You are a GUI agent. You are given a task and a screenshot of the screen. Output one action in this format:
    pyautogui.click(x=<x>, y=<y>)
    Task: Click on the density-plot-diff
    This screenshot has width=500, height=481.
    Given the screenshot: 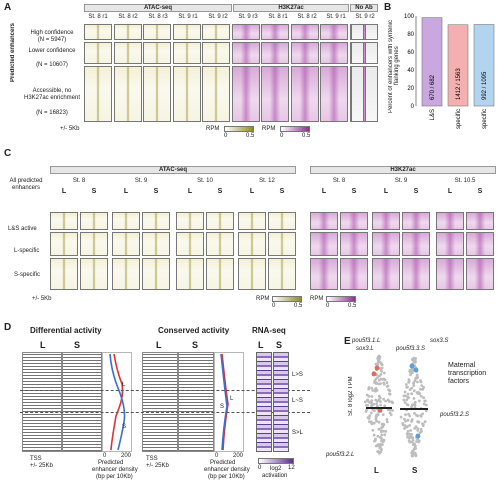 What is the action you would take?
    pyautogui.click(x=117, y=402)
    